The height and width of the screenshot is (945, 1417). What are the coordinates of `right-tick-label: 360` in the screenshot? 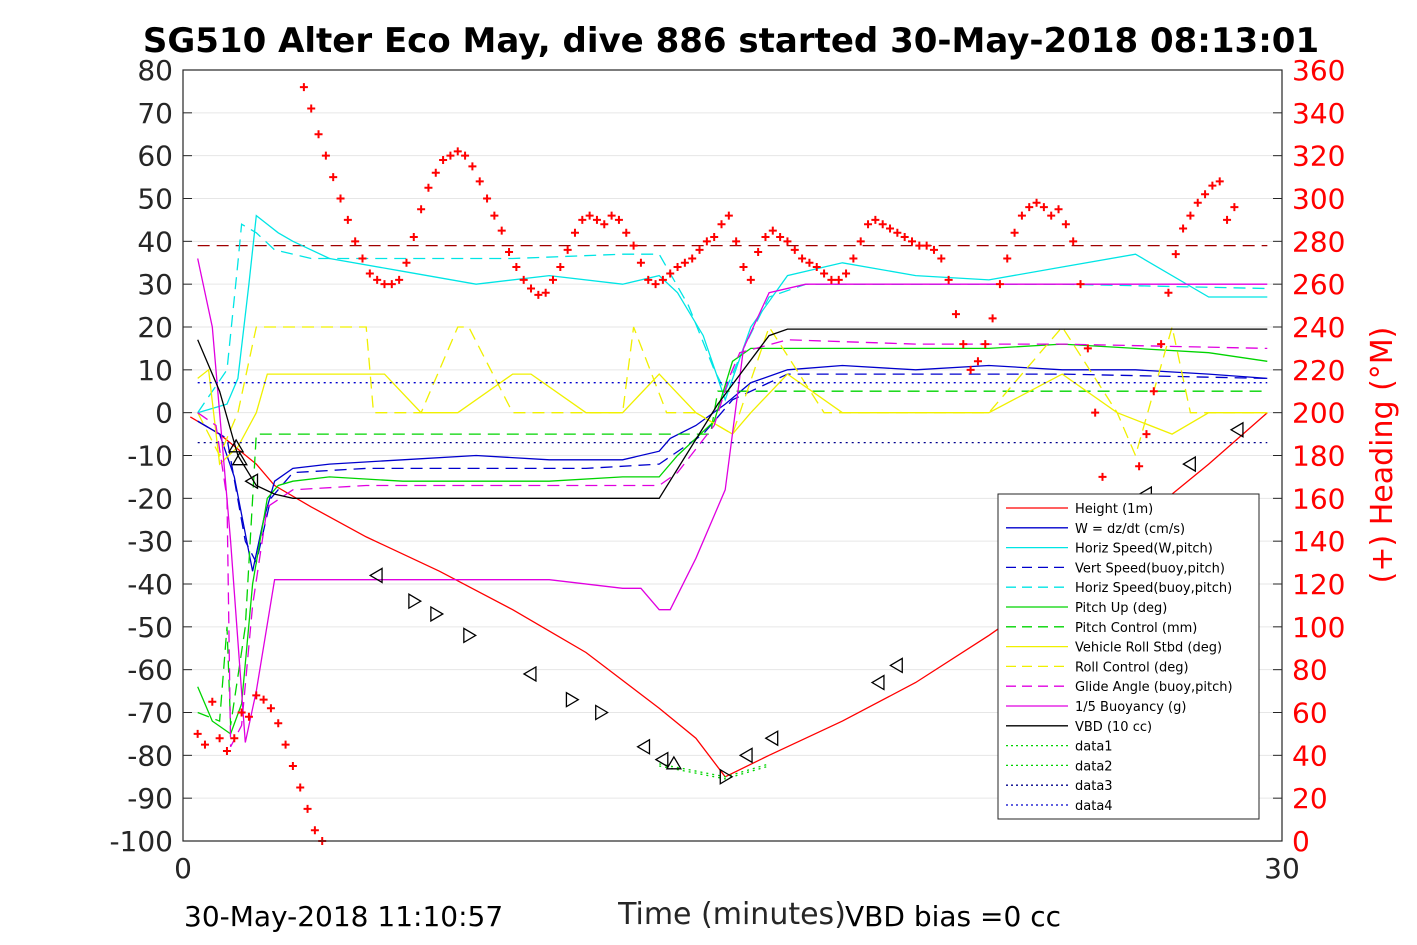 It's located at (1318, 70).